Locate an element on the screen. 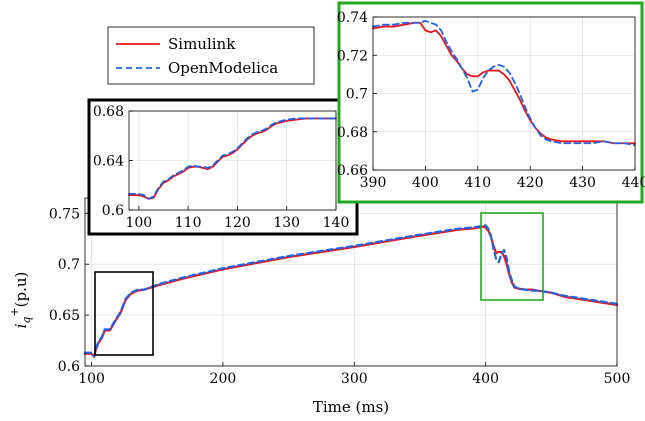 Image resolution: width=645 pixels, height=421 pixels. inset-left-tick-labels: 100 110 120 130 140 0.6 0.64 0.68 is located at coordinates (221, 167).